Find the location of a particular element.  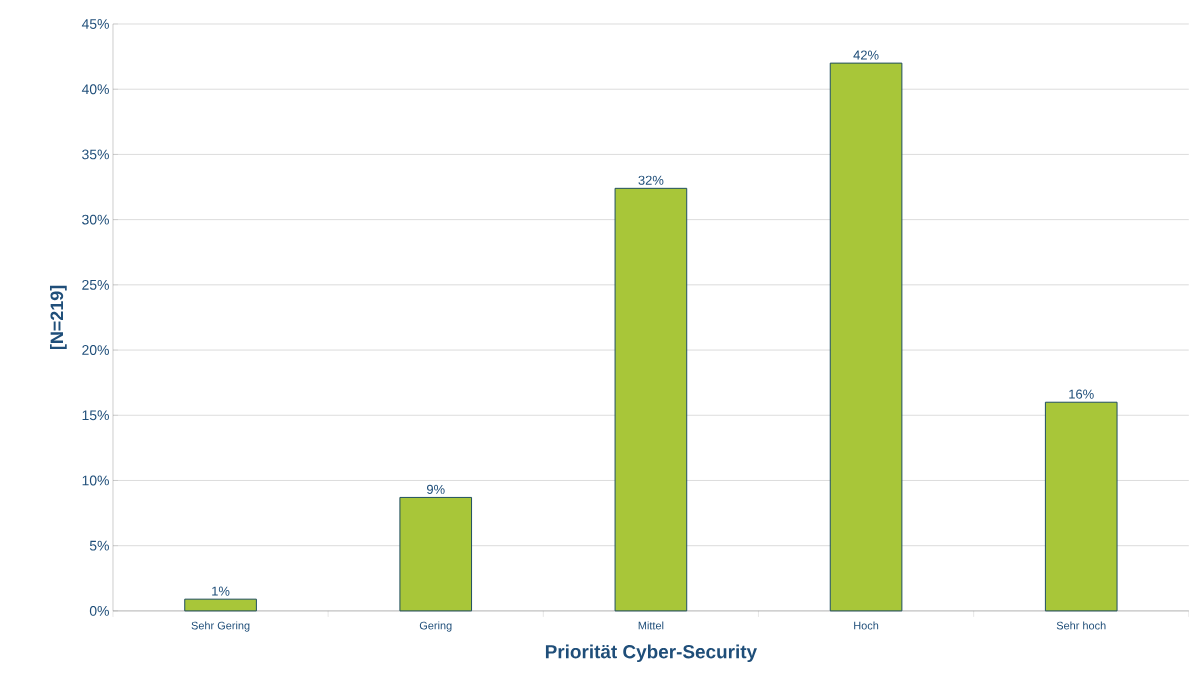

y-tick-label: 40% is located at coordinates (95, 89).